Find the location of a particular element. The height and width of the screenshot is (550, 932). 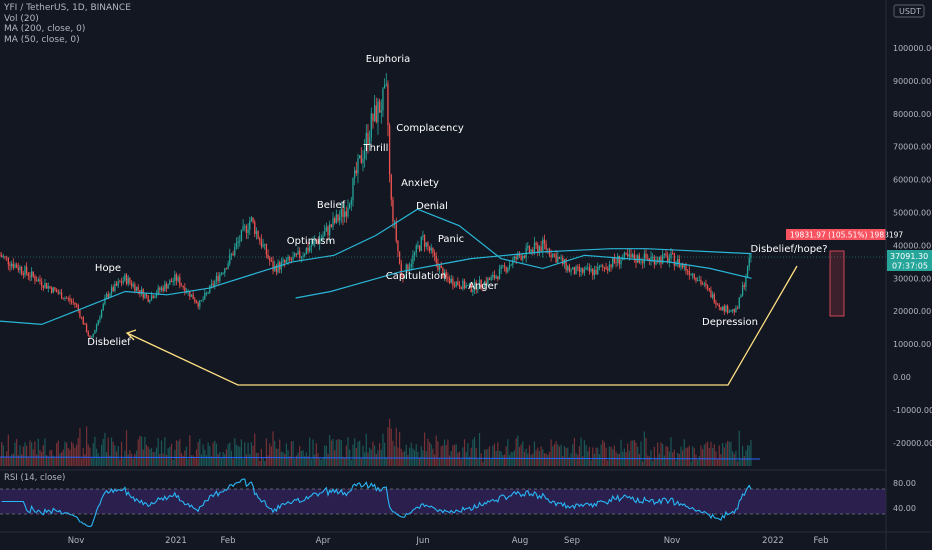

rsi-label: RSI (14, close) is located at coordinates (34, 478).